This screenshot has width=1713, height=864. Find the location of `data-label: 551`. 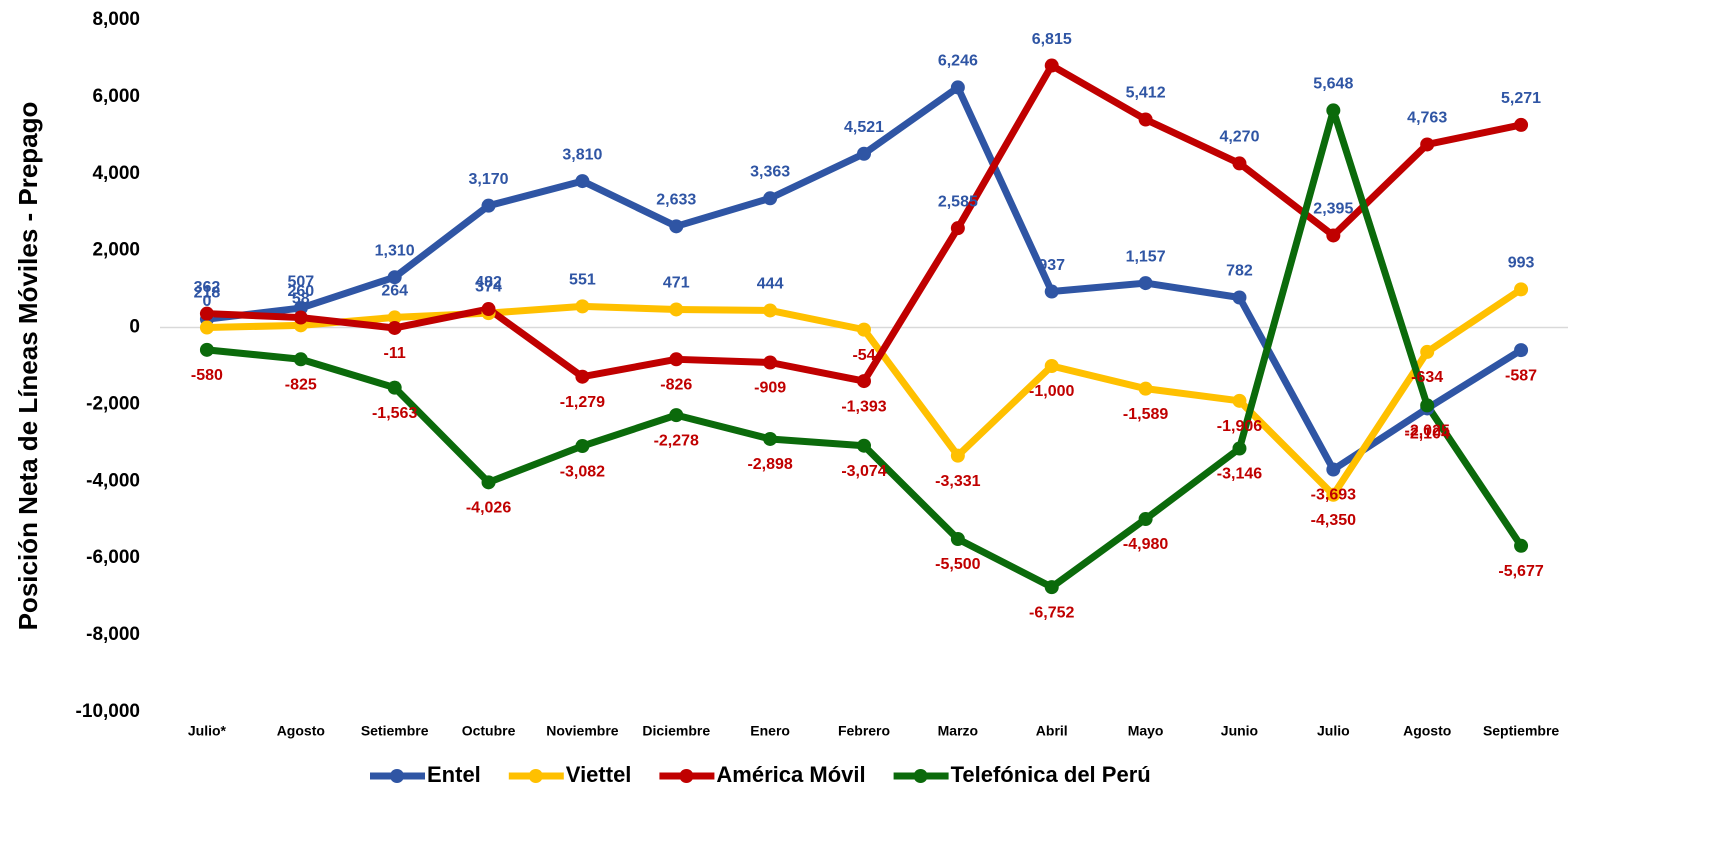

data-label: 551 is located at coordinates (582, 280).